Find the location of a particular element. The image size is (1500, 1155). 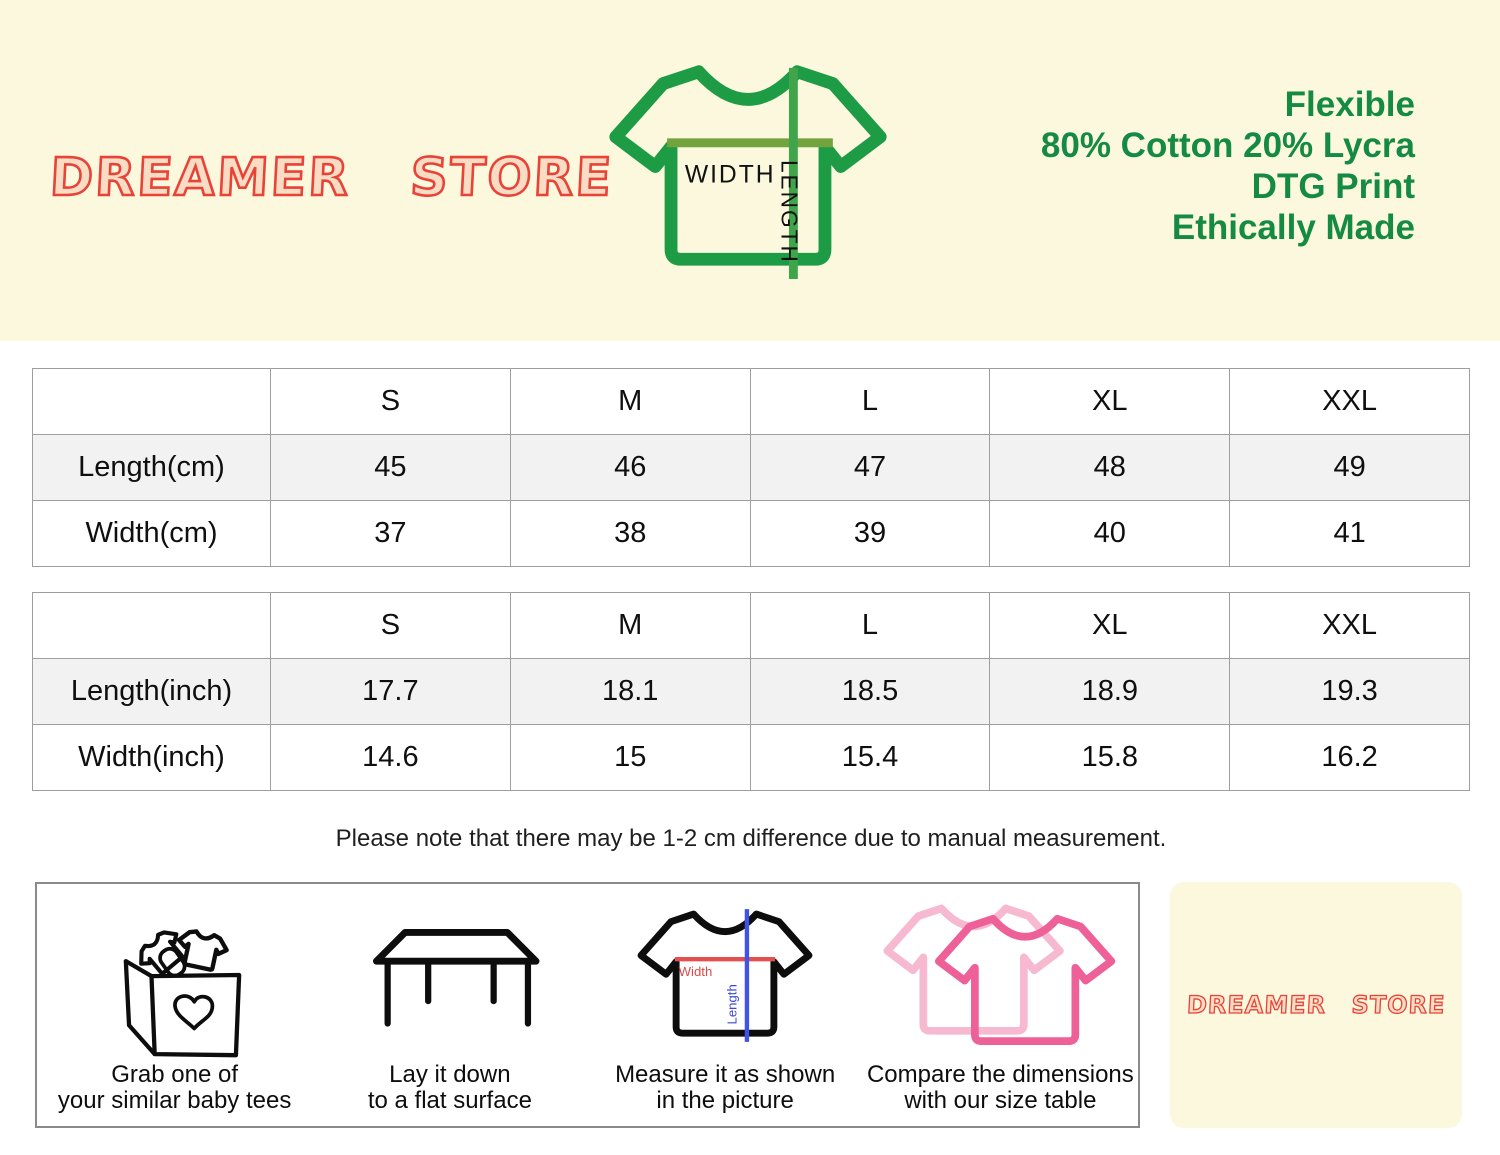

table-icon is located at coordinates (450, 978).